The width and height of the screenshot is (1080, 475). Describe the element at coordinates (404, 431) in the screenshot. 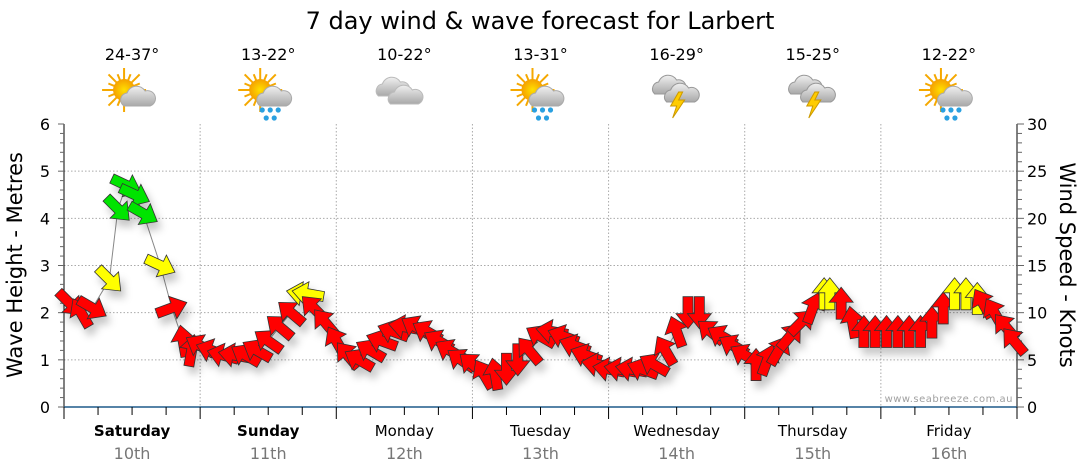

I see `day-label: Monday` at that location.